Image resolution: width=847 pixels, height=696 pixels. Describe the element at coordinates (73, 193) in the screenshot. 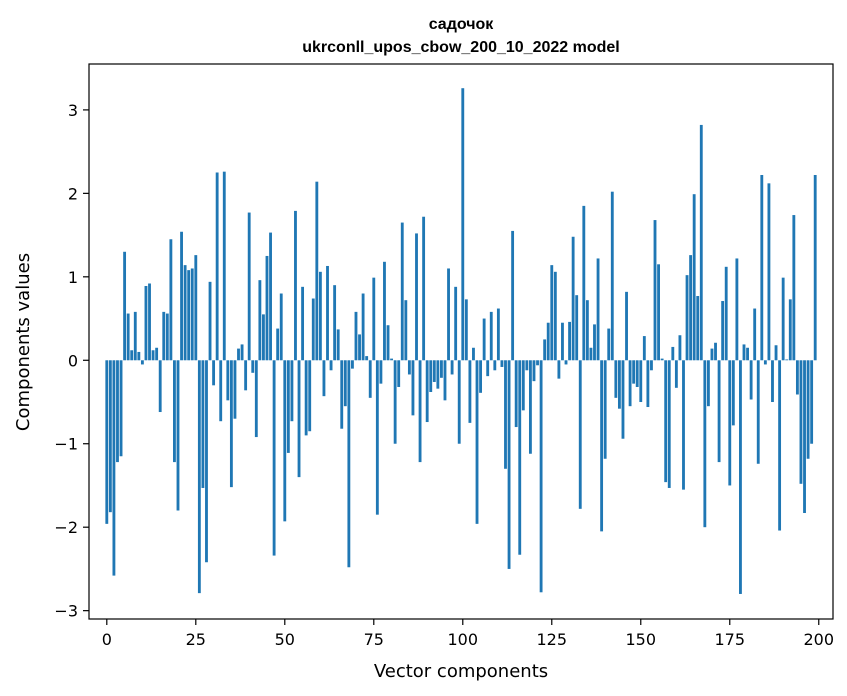

I see `y-tick-label: 2` at that location.